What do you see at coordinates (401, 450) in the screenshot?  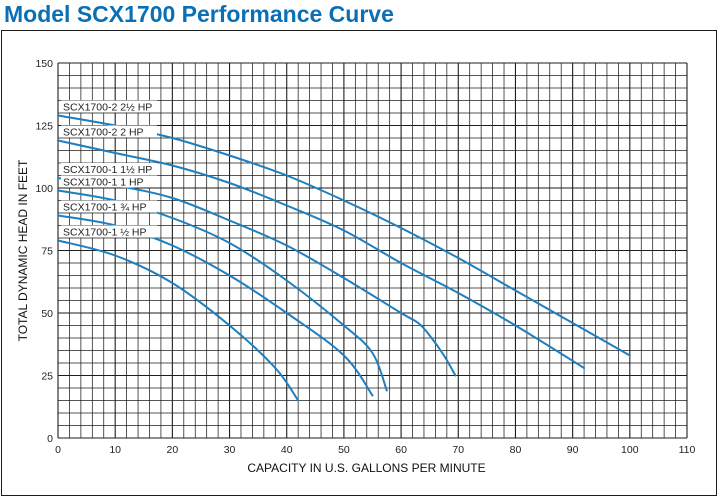 I see `x-tick-label: 60` at bounding box center [401, 450].